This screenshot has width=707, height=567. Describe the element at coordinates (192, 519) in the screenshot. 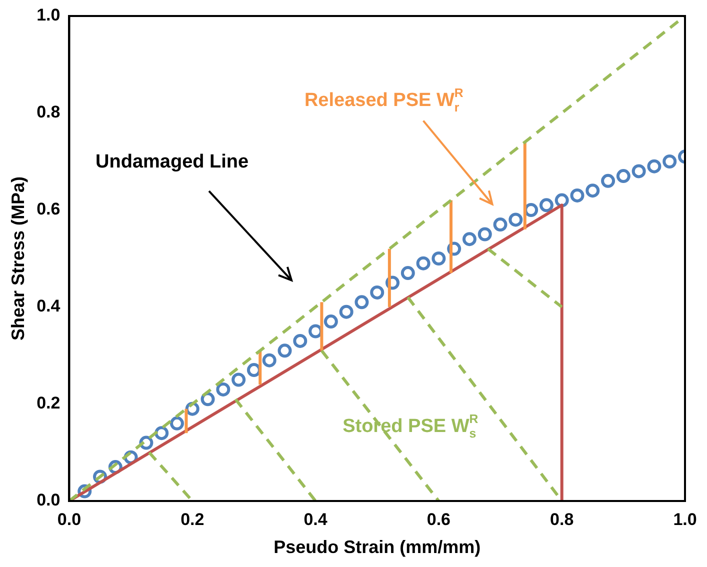

I see `x-tick-label: 0.2` at that location.